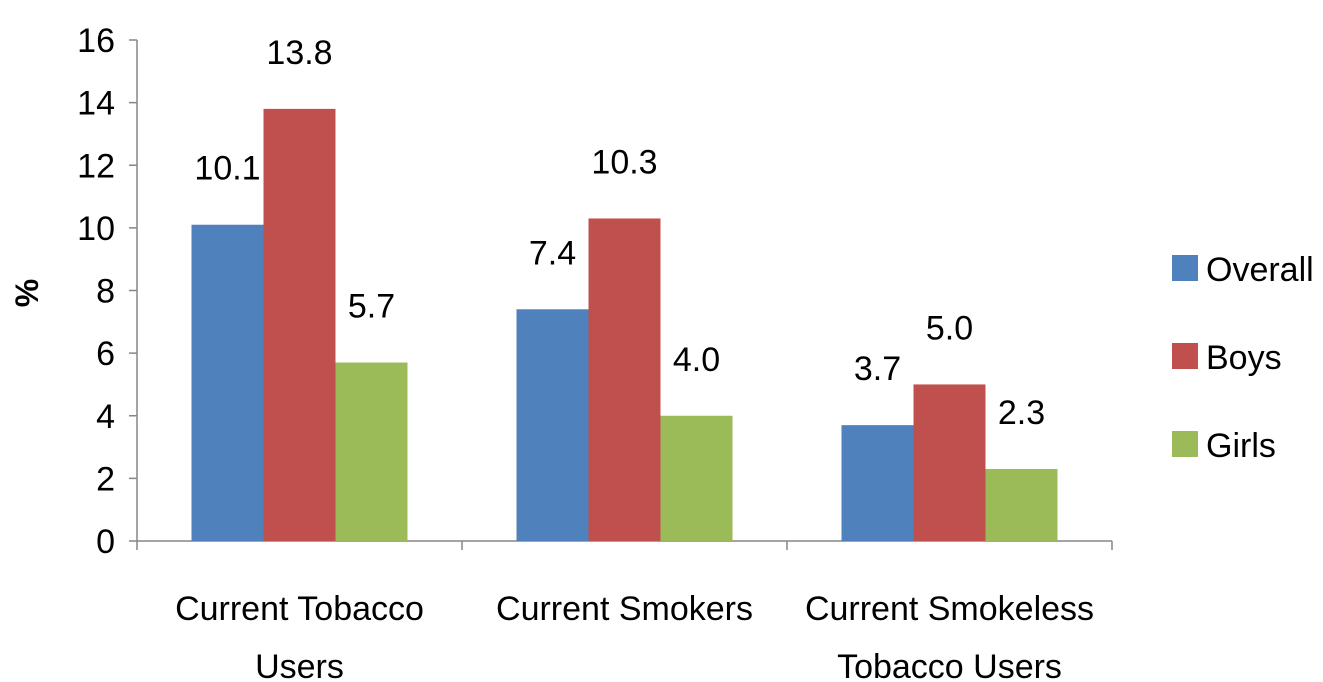 The width and height of the screenshot is (1323, 682). Describe the element at coordinates (949, 665) in the screenshot. I see `x-category-label: Tobacco Users` at that location.